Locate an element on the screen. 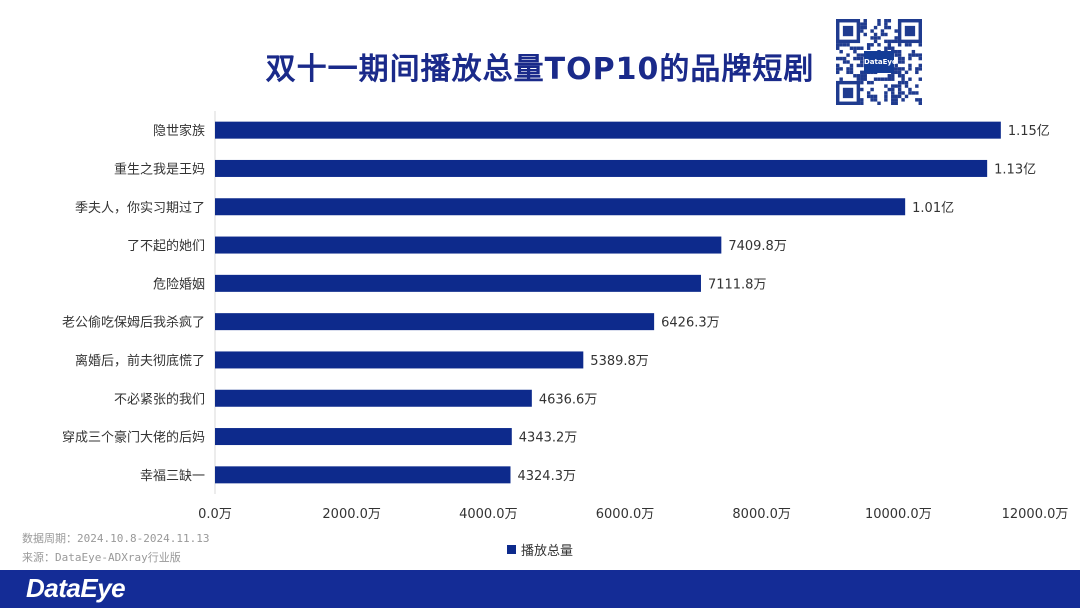  category-label: 危险婚姻 is located at coordinates (179, 284).